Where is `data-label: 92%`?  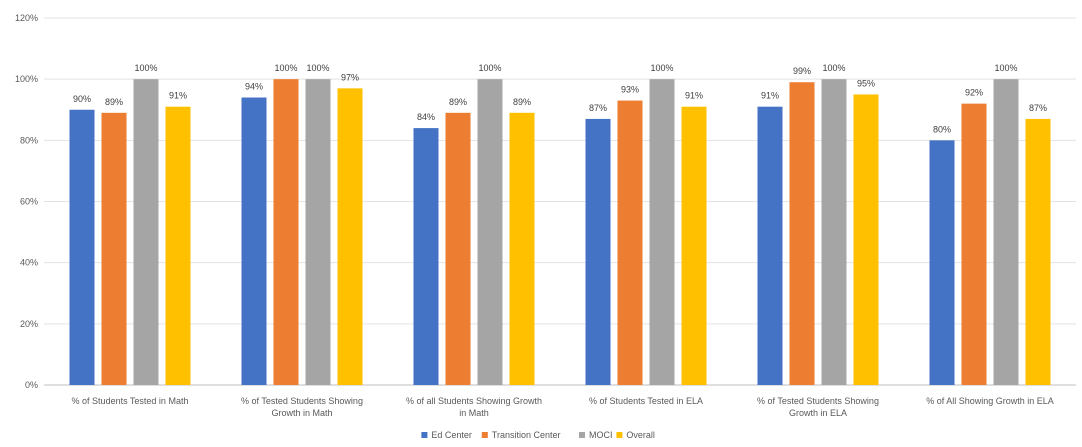
data-label: 92% is located at coordinates (974, 93).